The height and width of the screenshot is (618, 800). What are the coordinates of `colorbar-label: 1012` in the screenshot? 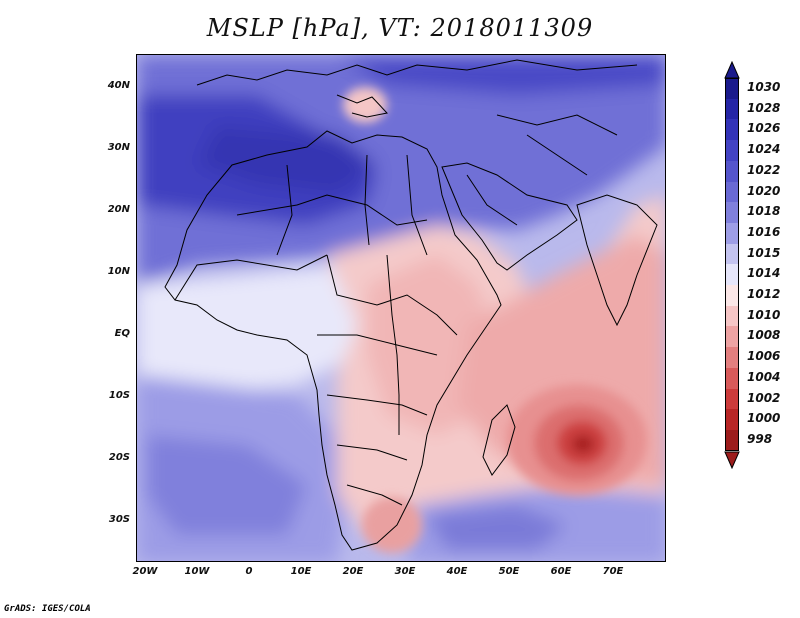 It's located at (764, 294).